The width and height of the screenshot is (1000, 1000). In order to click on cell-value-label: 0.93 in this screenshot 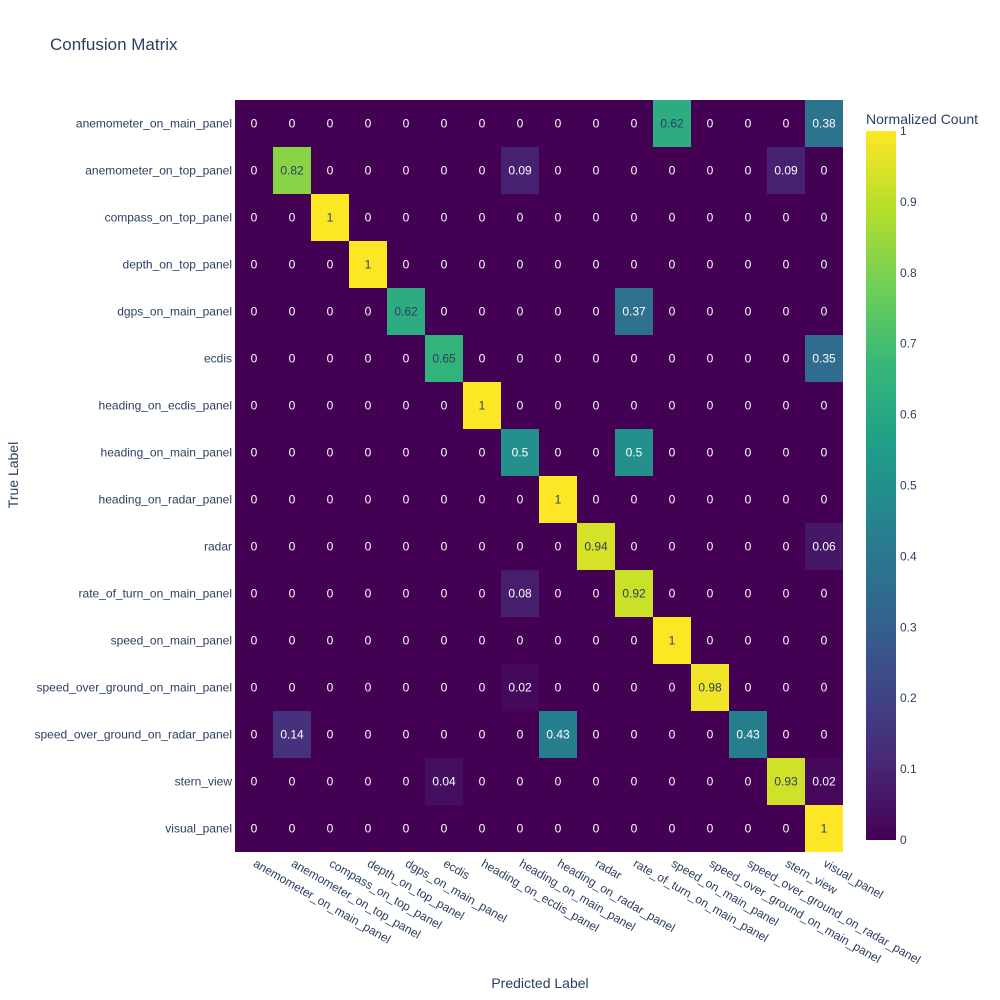, I will do `click(786, 782)`.